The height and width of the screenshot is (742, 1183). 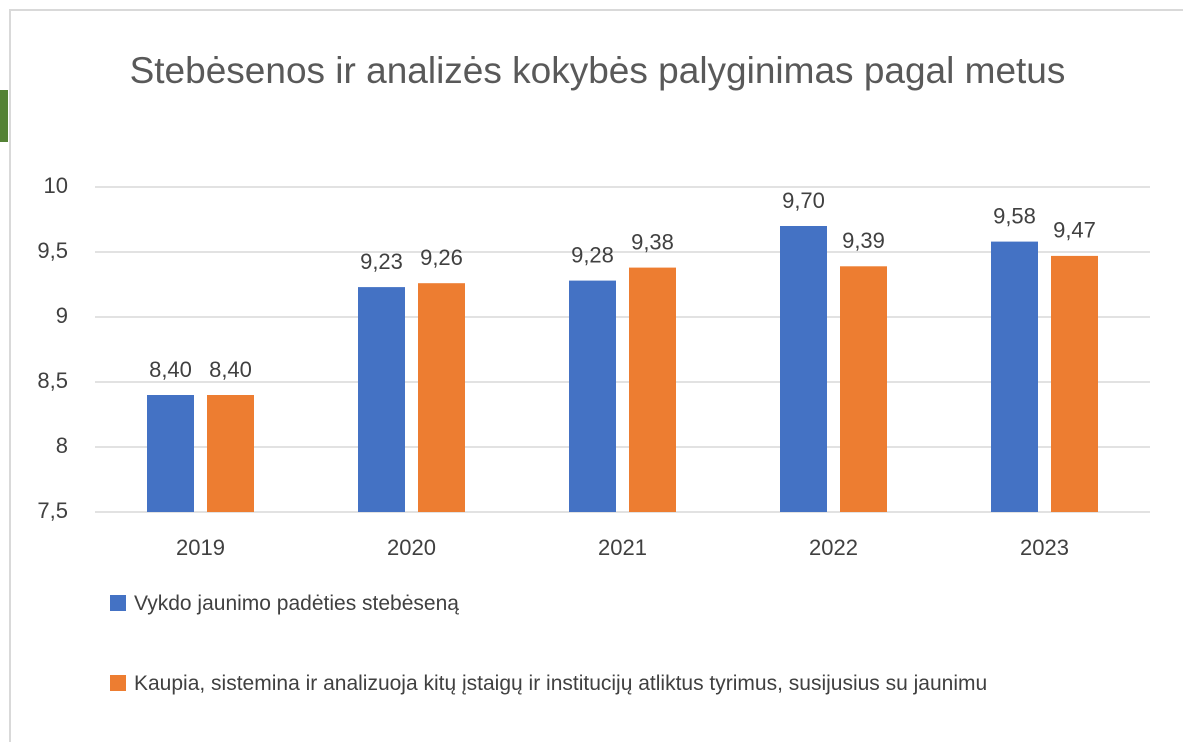 What do you see at coordinates (652, 241) in the screenshot?
I see `data-label: 9,38` at bounding box center [652, 241].